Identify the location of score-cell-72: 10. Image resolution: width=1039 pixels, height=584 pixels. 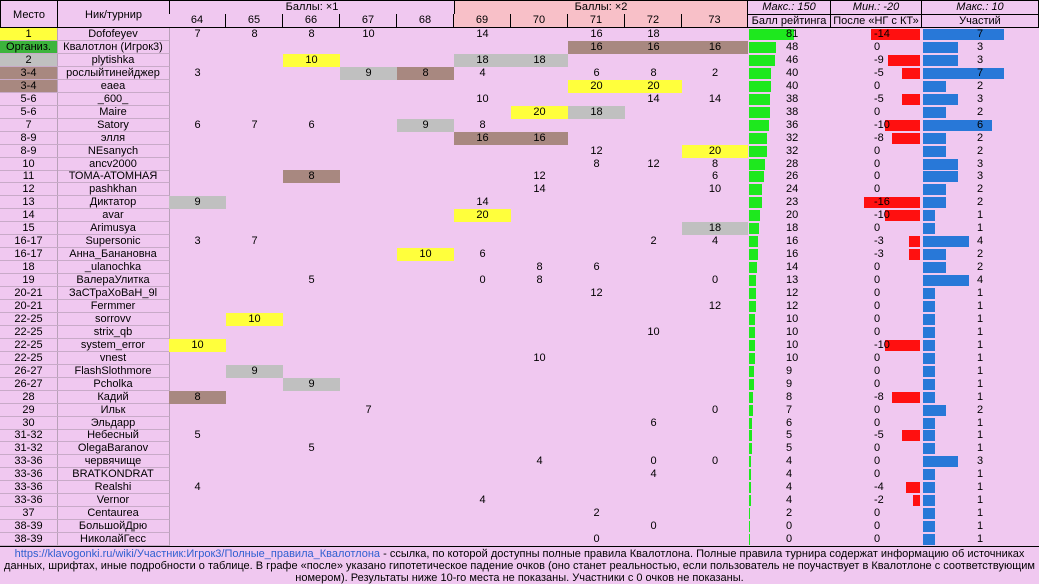
(653, 332).